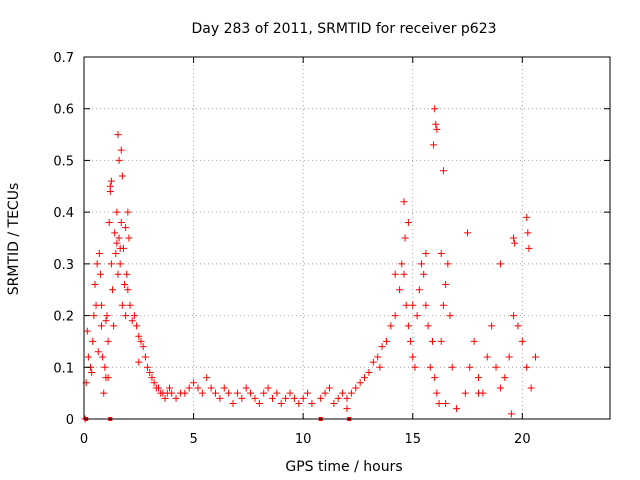  I want to click on x-tick-label: 15, so click(412, 439).